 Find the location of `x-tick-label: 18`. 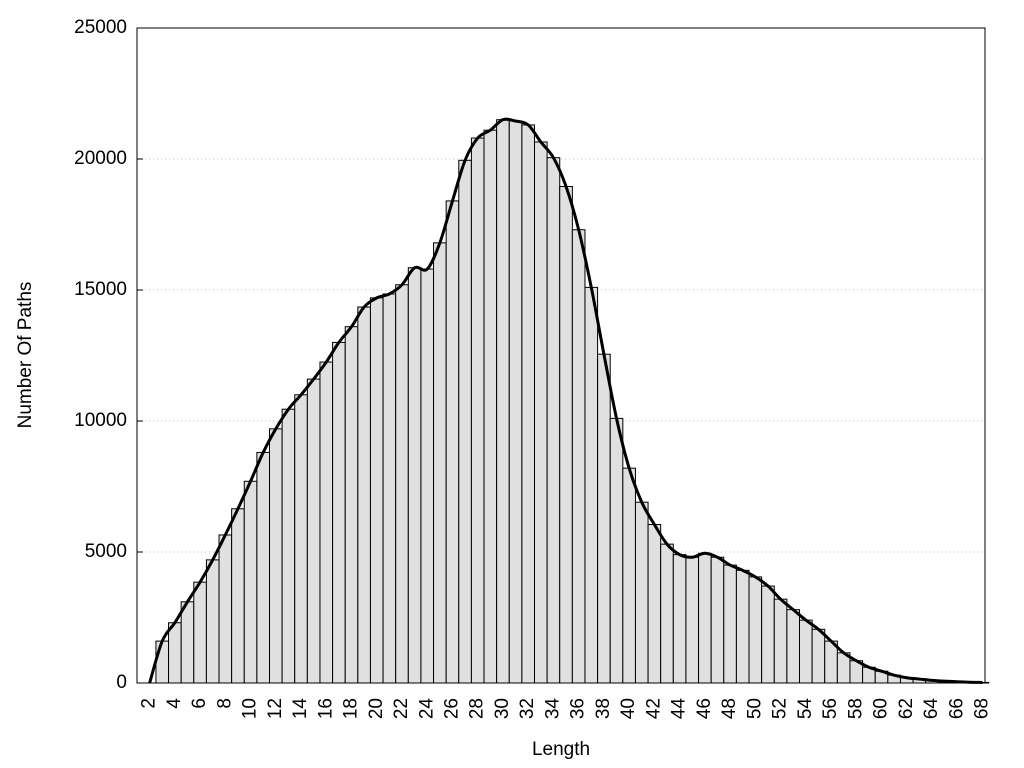

x-tick-label: 18 is located at coordinates (351, 708).